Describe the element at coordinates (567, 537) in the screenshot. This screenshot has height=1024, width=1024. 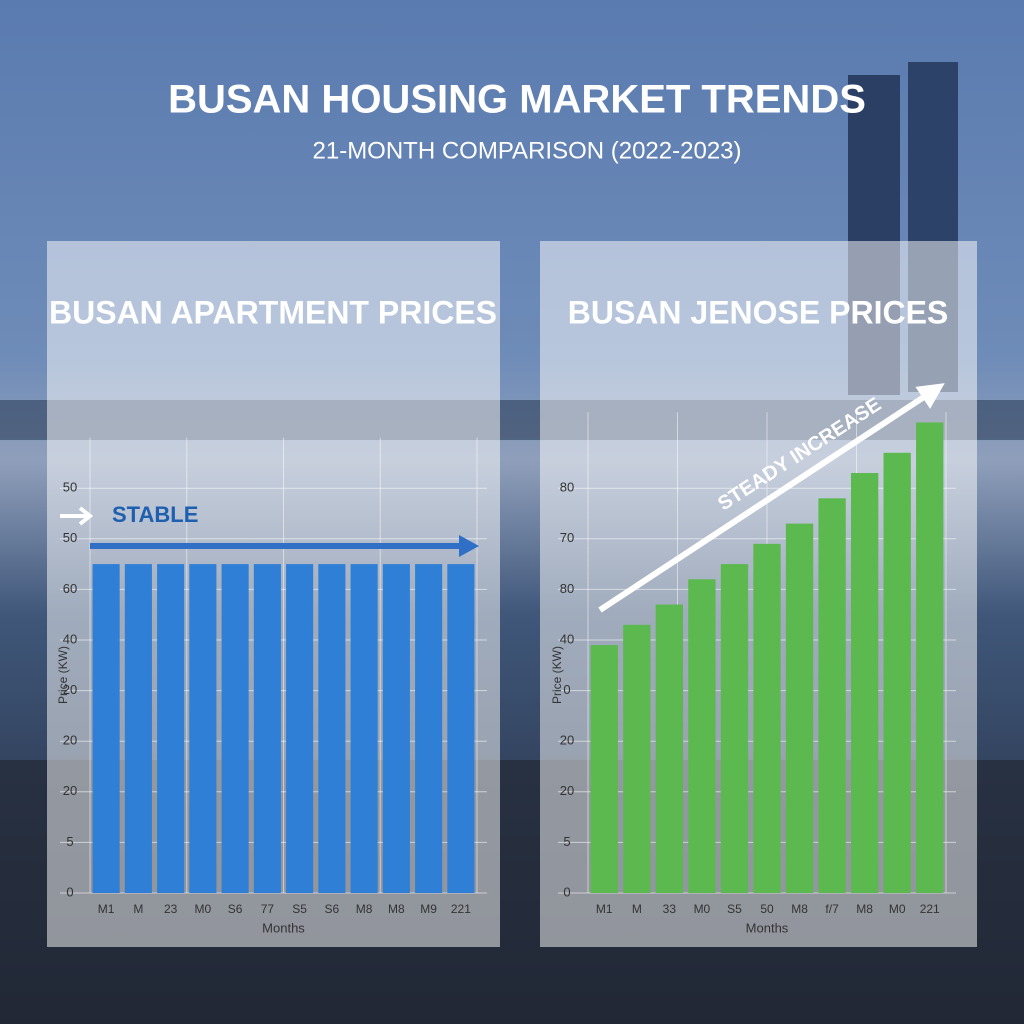
I see `y-tick-label: 70` at that location.